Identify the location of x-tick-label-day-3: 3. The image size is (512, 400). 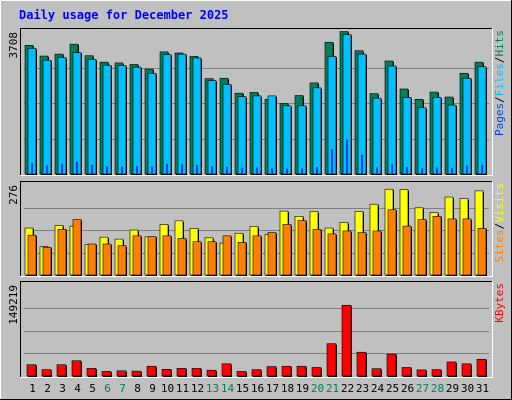
(62, 388).